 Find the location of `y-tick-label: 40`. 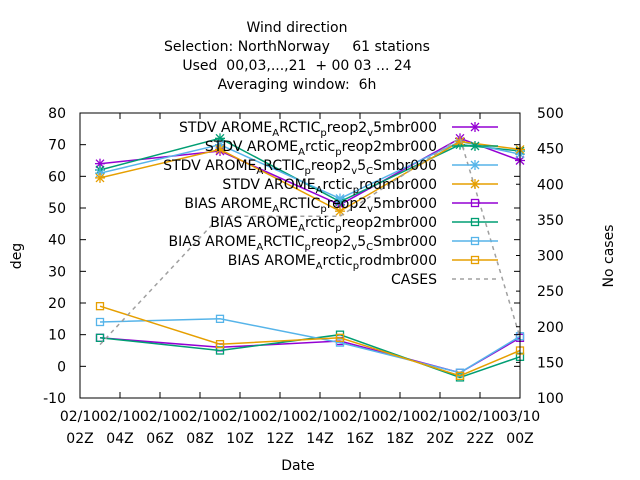

y-tick-label: 40 is located at coordinates (57, 241).